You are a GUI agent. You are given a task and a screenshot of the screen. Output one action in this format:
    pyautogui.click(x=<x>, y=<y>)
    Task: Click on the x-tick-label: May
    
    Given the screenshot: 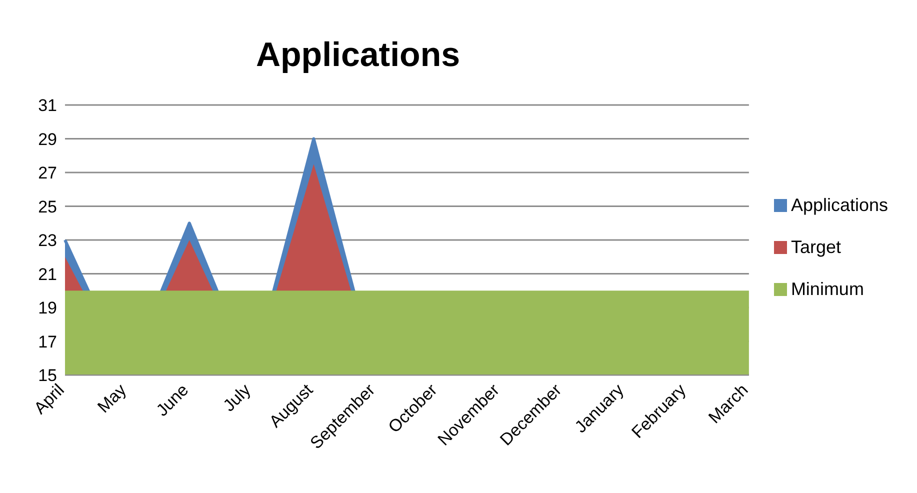 What is the action you would take?
    pyautogui.click(x=112, y=398)
    